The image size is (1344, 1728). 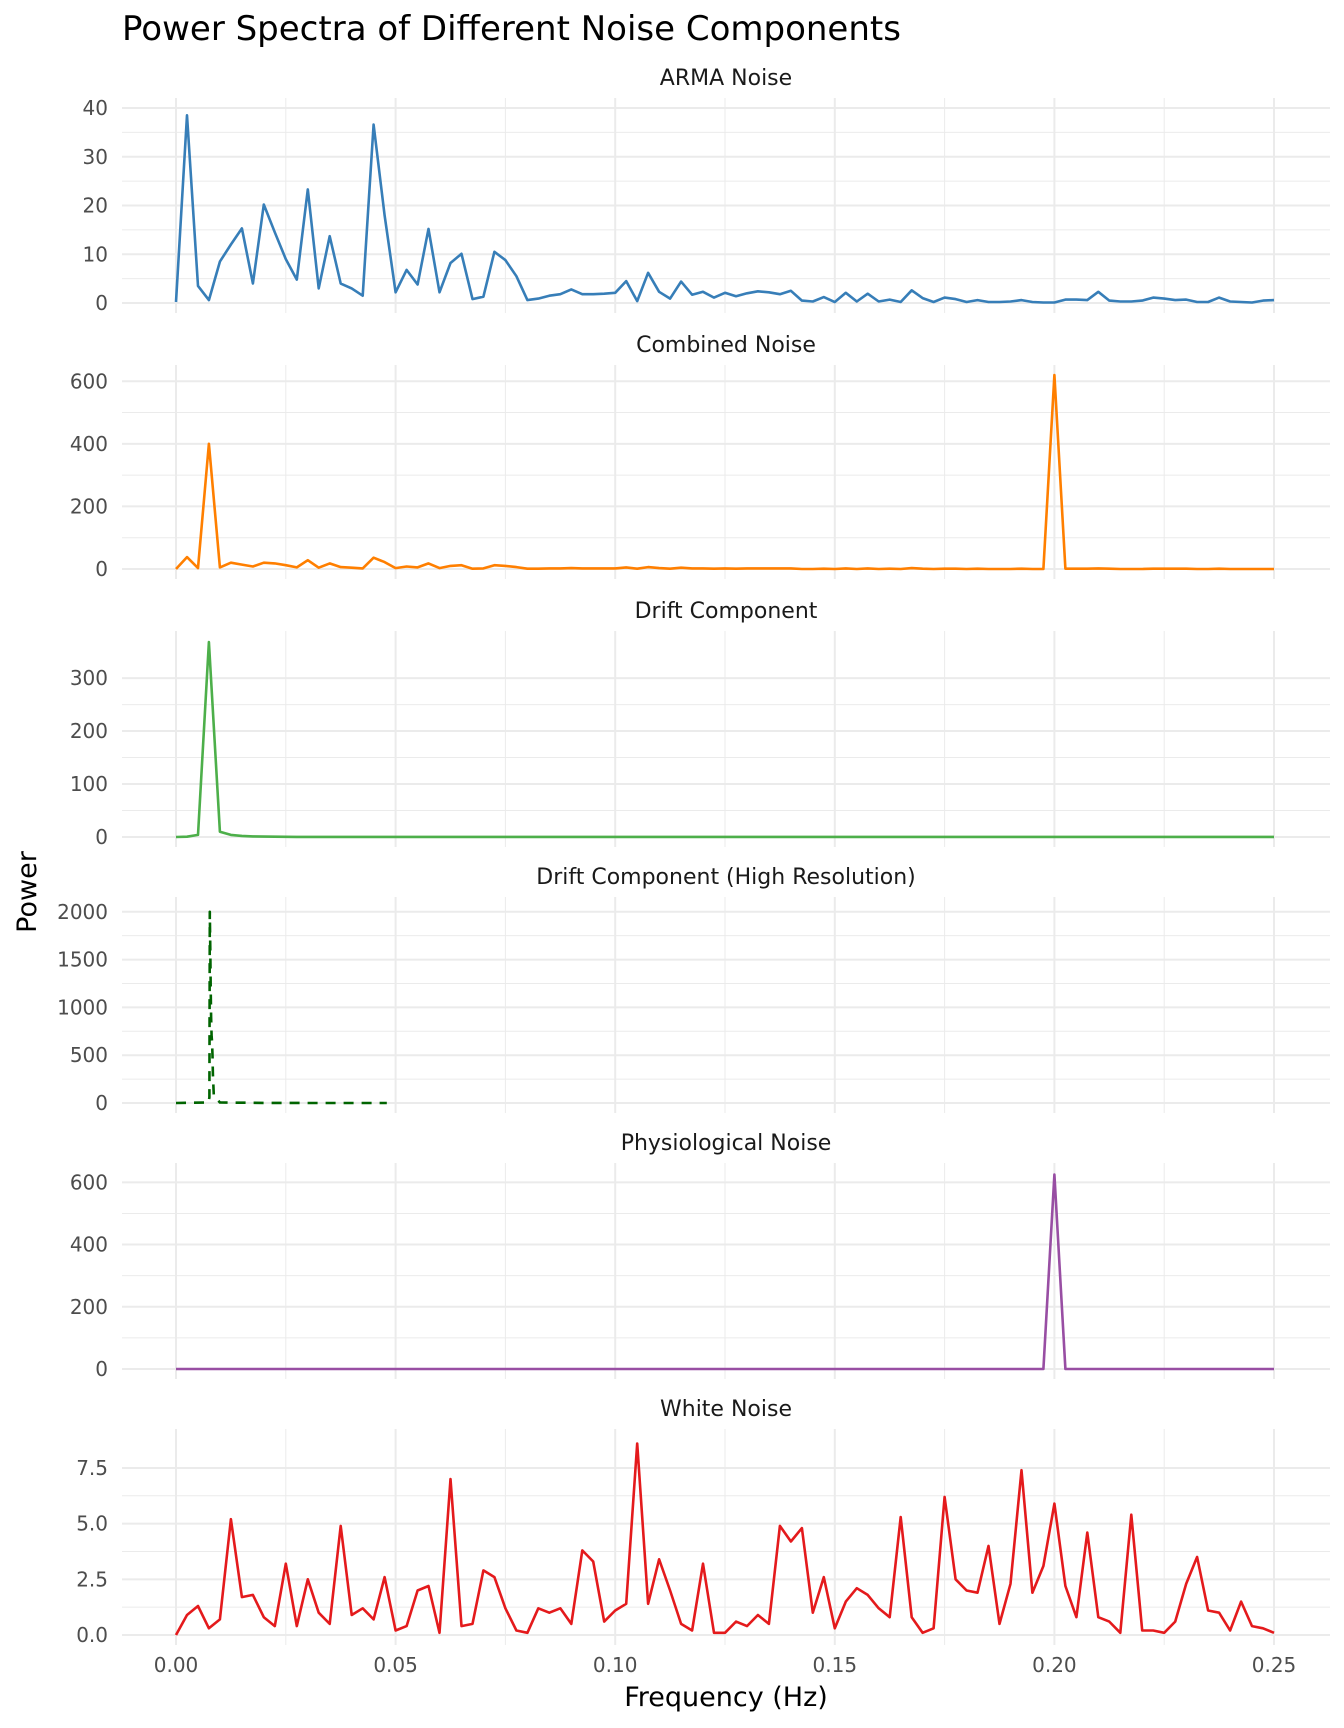 What do you see at coordinates (395, 1665) in the screenshot?
I see `x-tick-label: 0.05` at bounding box center [395, 1665].